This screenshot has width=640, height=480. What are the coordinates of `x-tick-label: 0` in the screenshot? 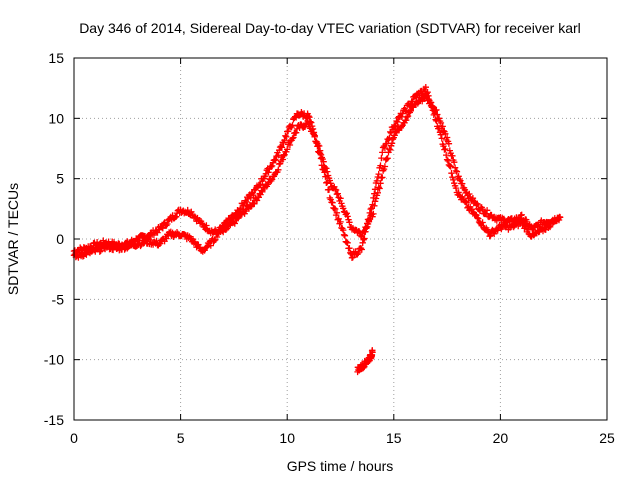 It's located at (74, 438).